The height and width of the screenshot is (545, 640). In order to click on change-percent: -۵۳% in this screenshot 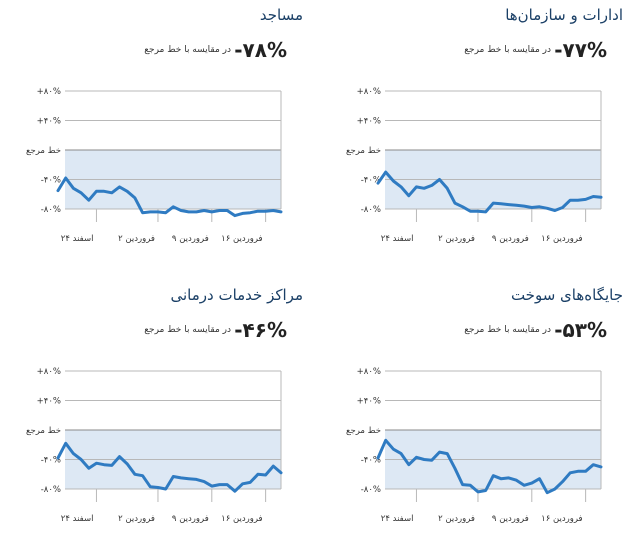, I will do `click(580, 330)`.